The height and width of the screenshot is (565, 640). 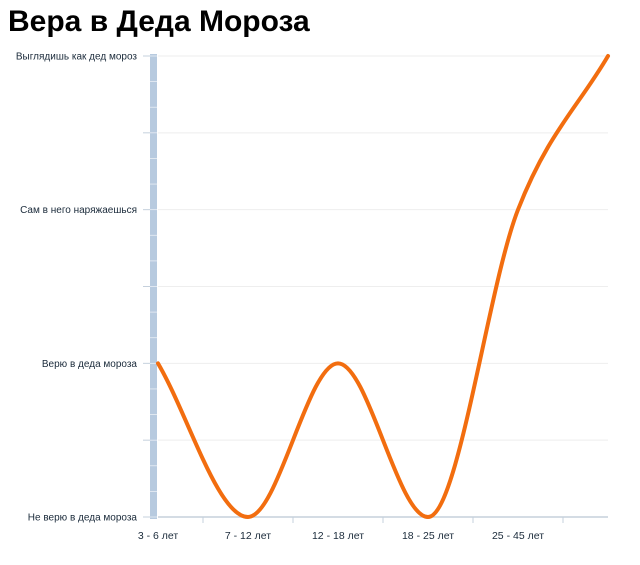 What do you see at coordinates (338, 536) in the screenshot?
I see `x-tick-label: 12 - 18 лет` at bounding box center [338, 536].